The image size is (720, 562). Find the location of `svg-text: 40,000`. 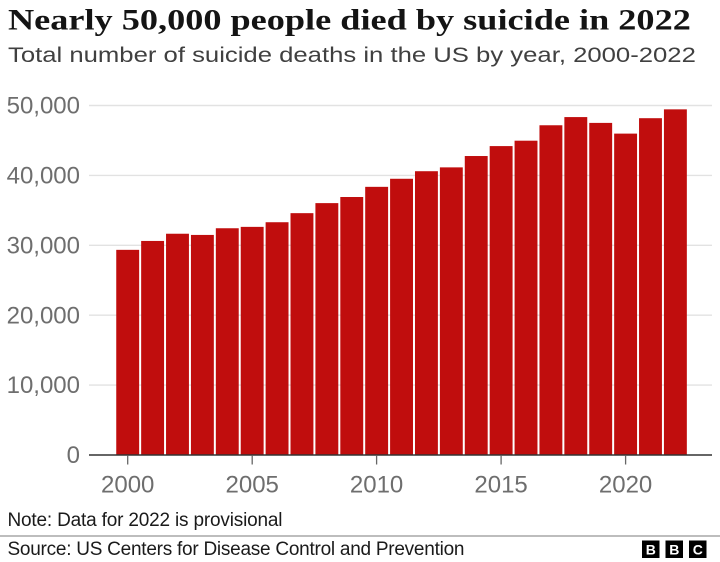

svg-text: 40,000 is located at coordinates (43, 176).